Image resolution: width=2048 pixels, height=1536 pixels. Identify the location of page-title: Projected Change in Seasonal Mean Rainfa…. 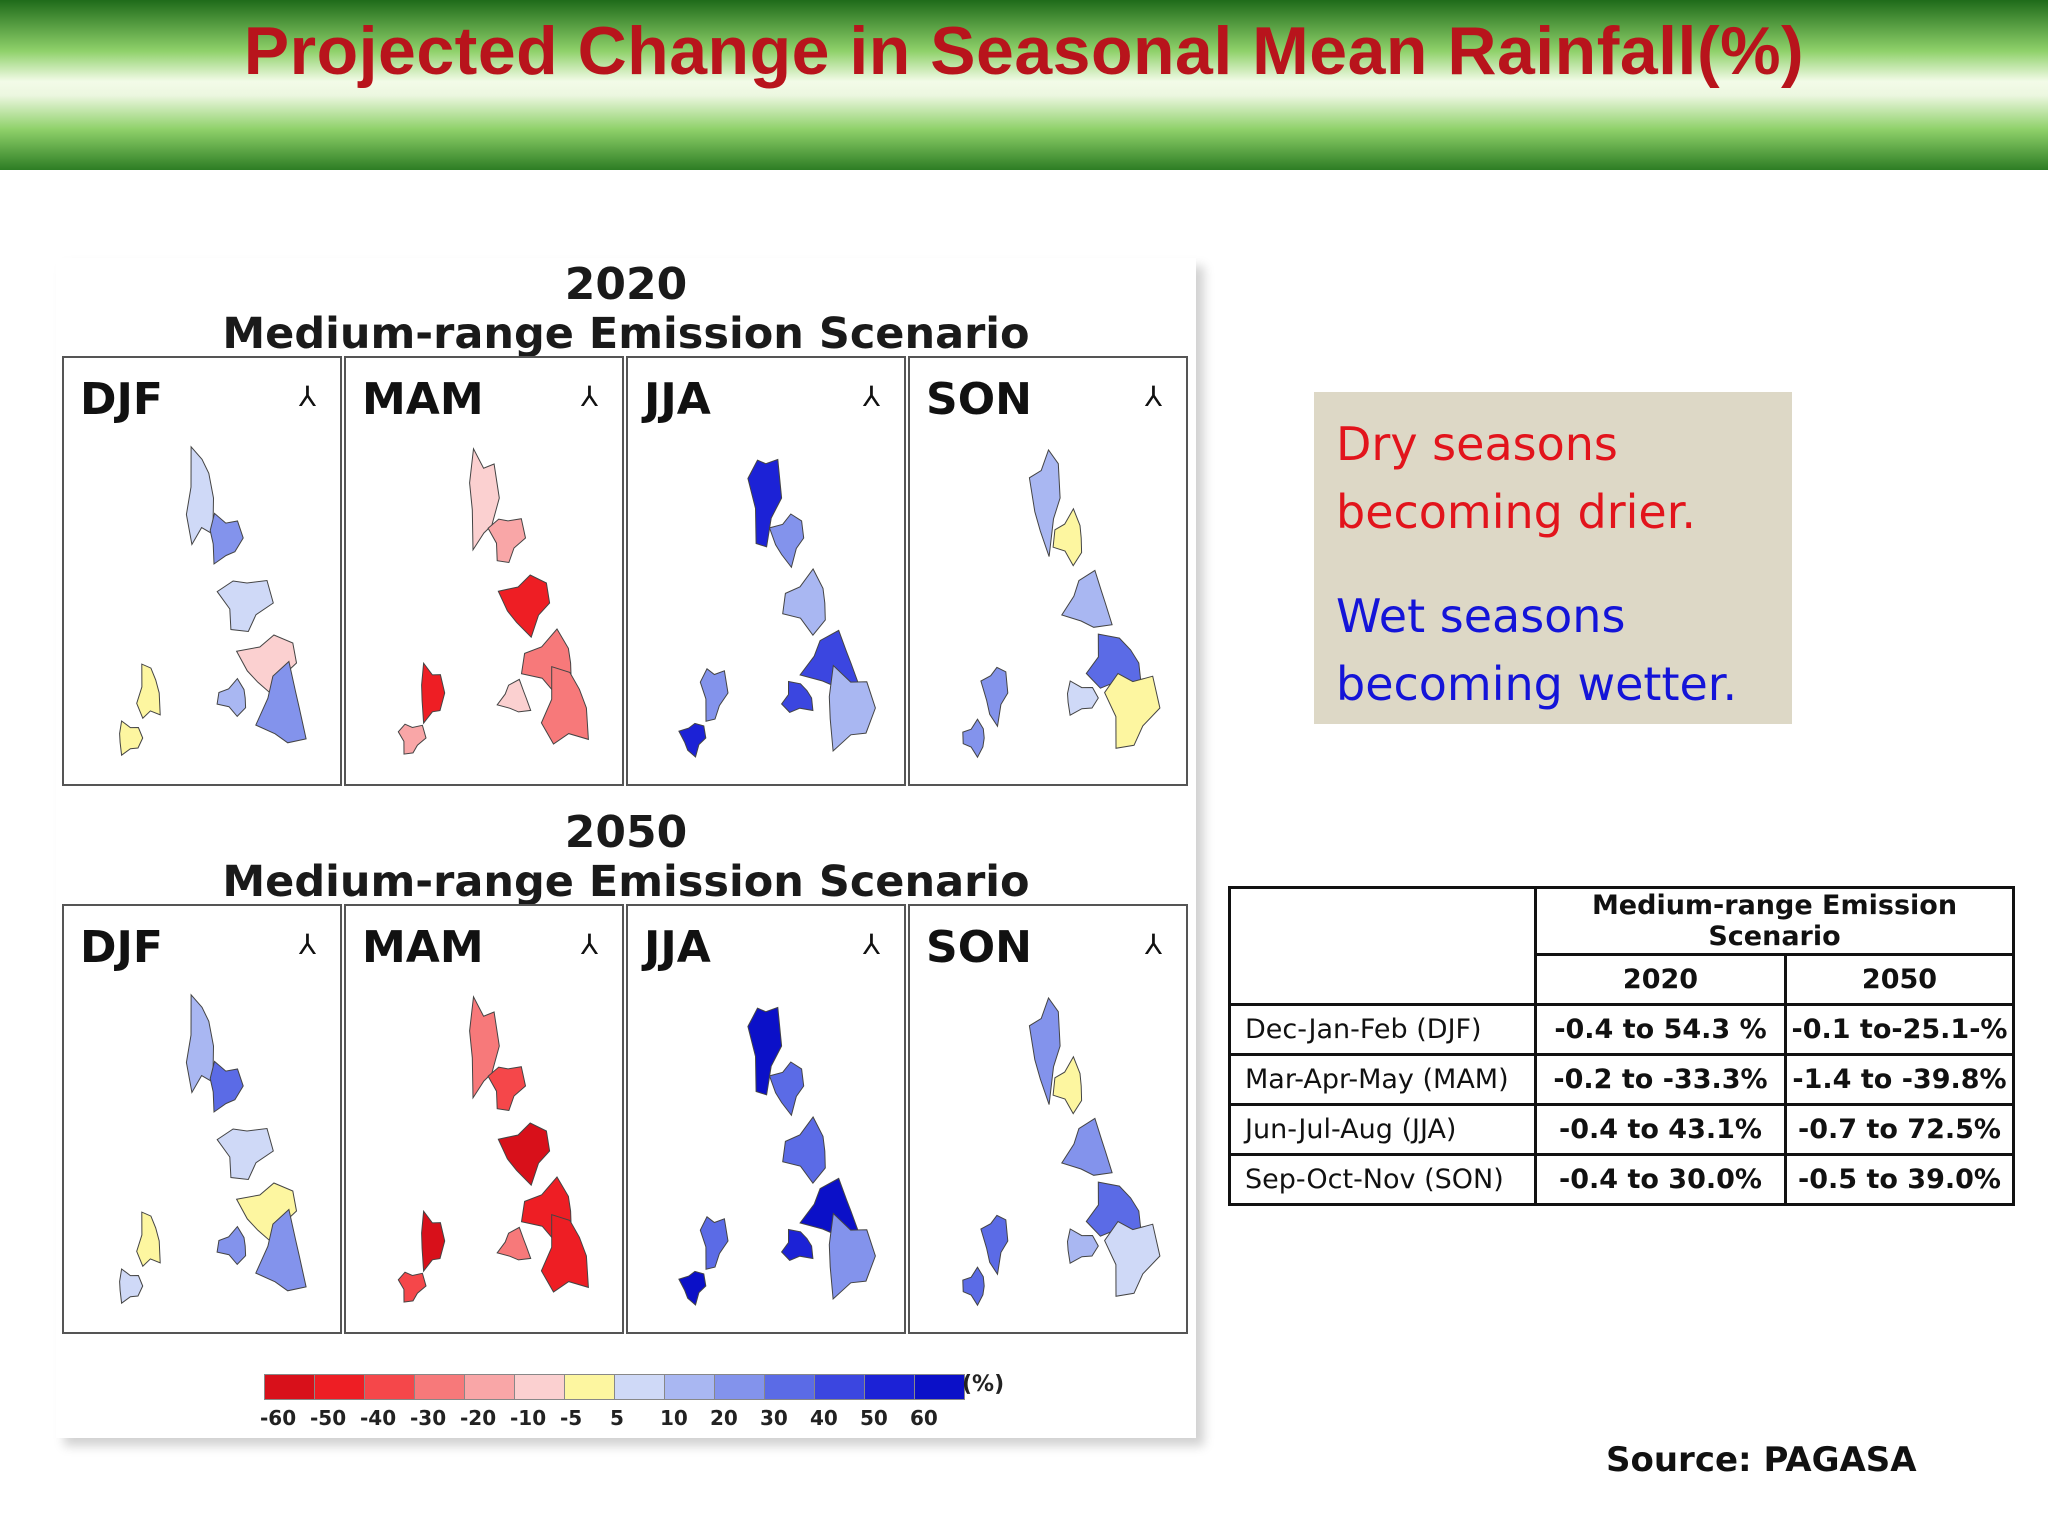
(1024, 51).